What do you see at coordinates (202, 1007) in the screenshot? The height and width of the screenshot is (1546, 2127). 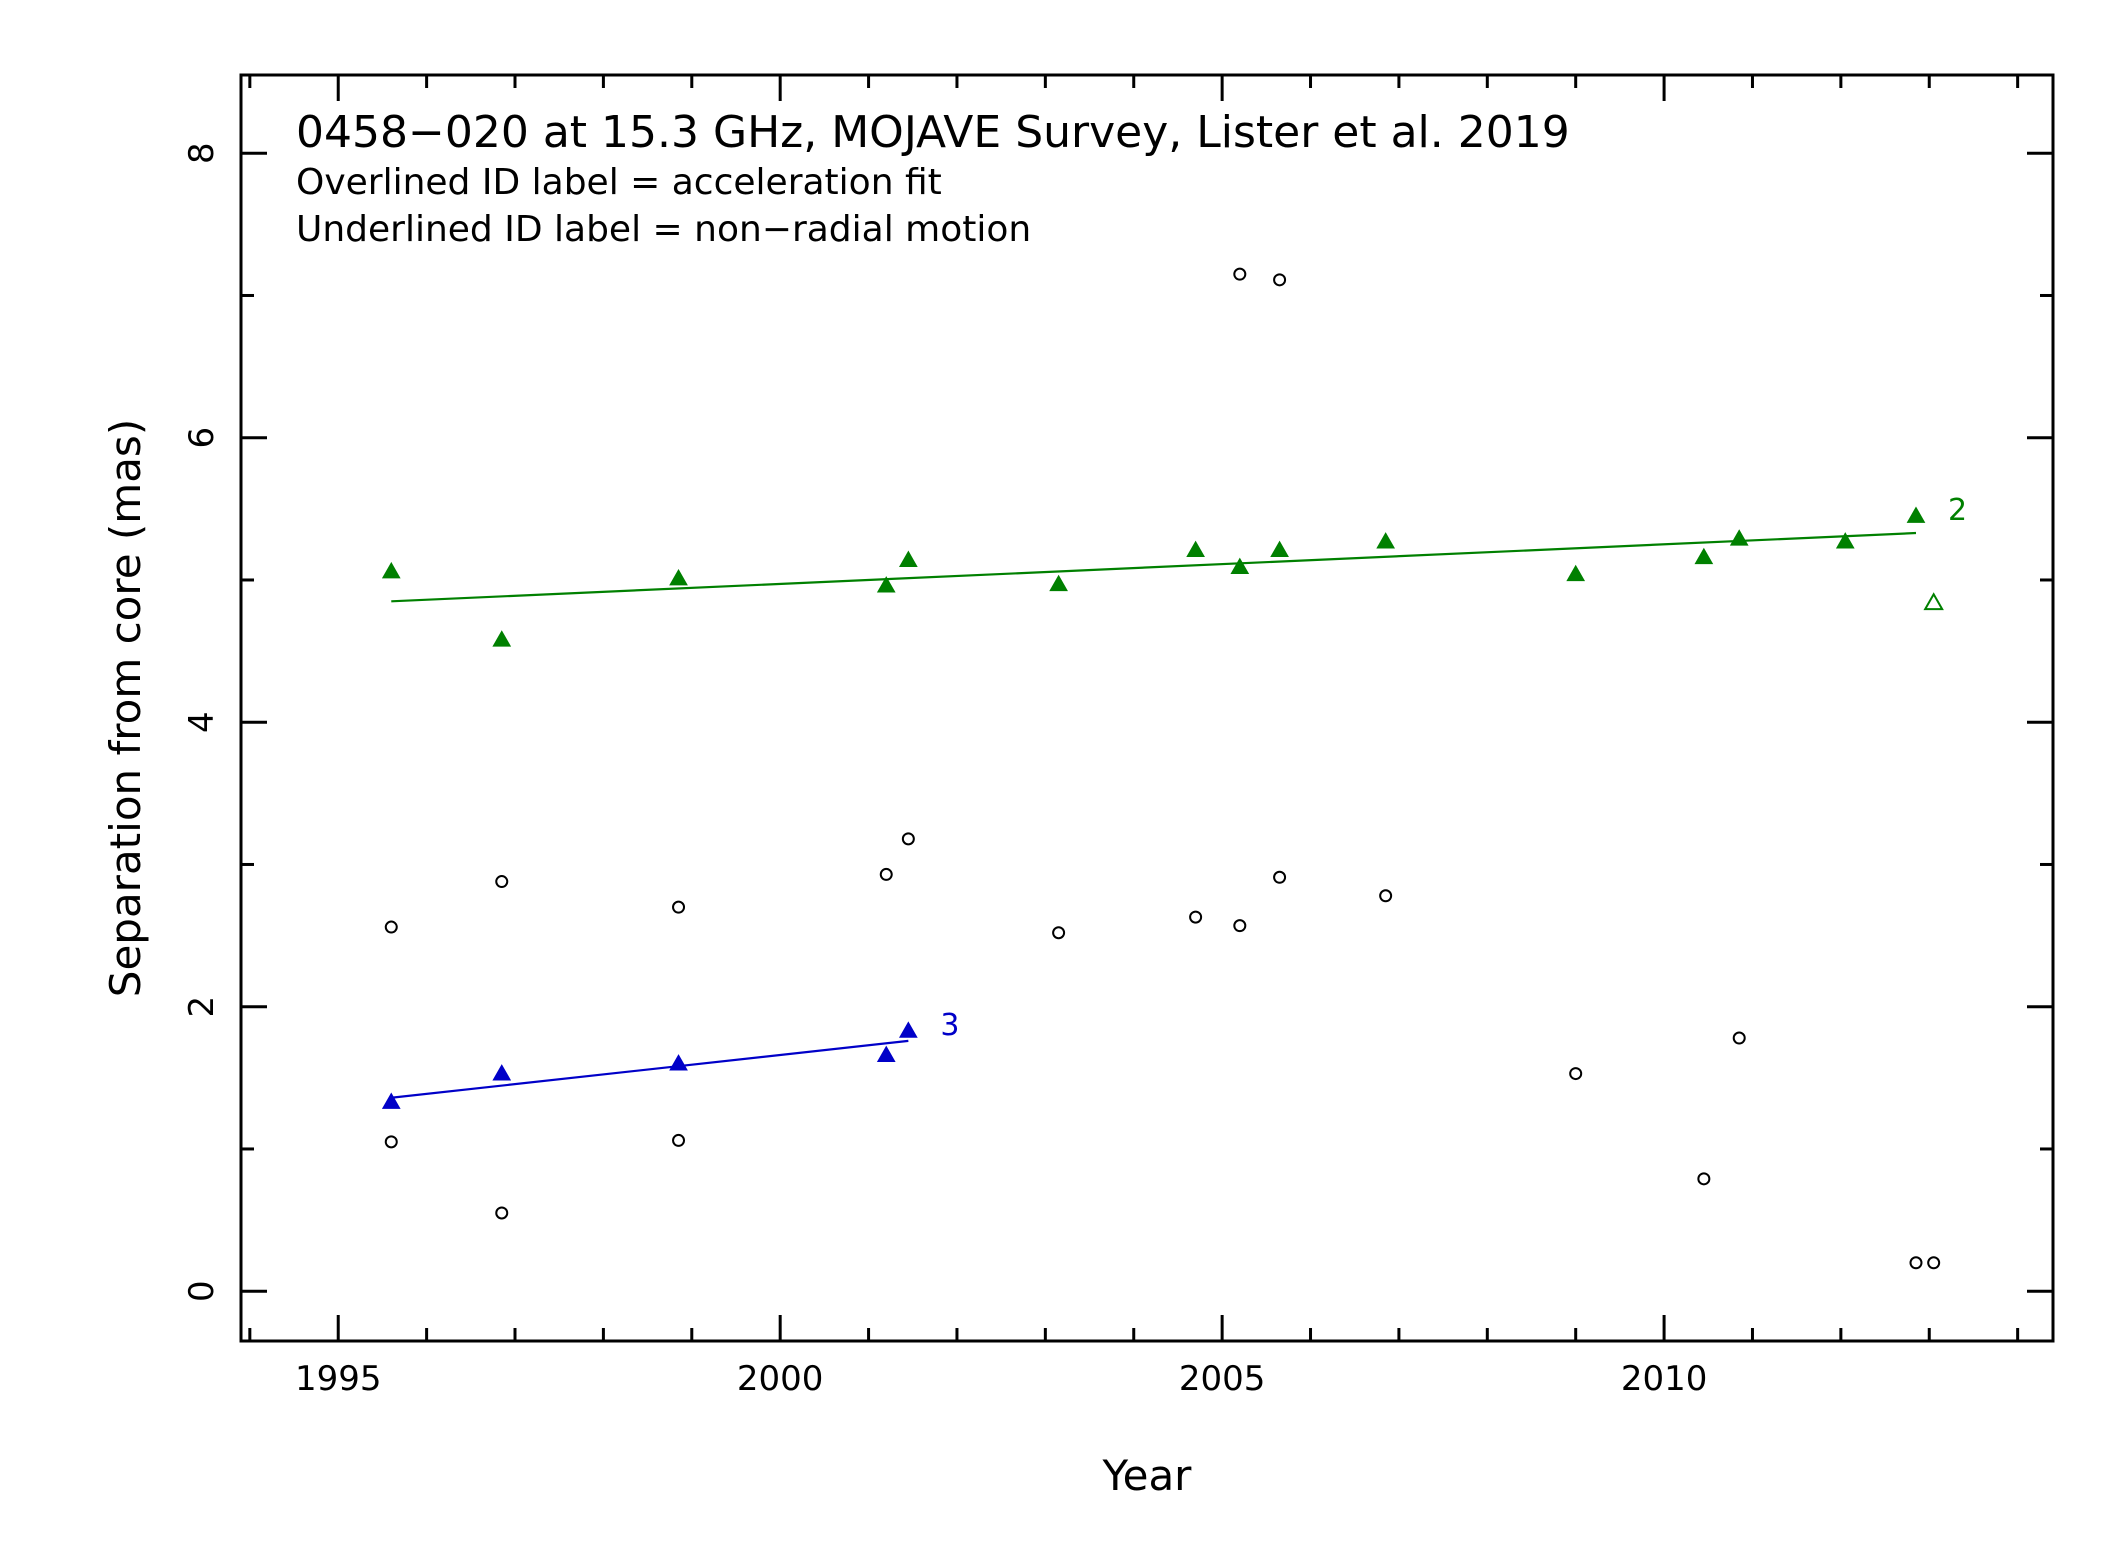 I see `y-tick-label: 2` at bounding box center [202, 1007].